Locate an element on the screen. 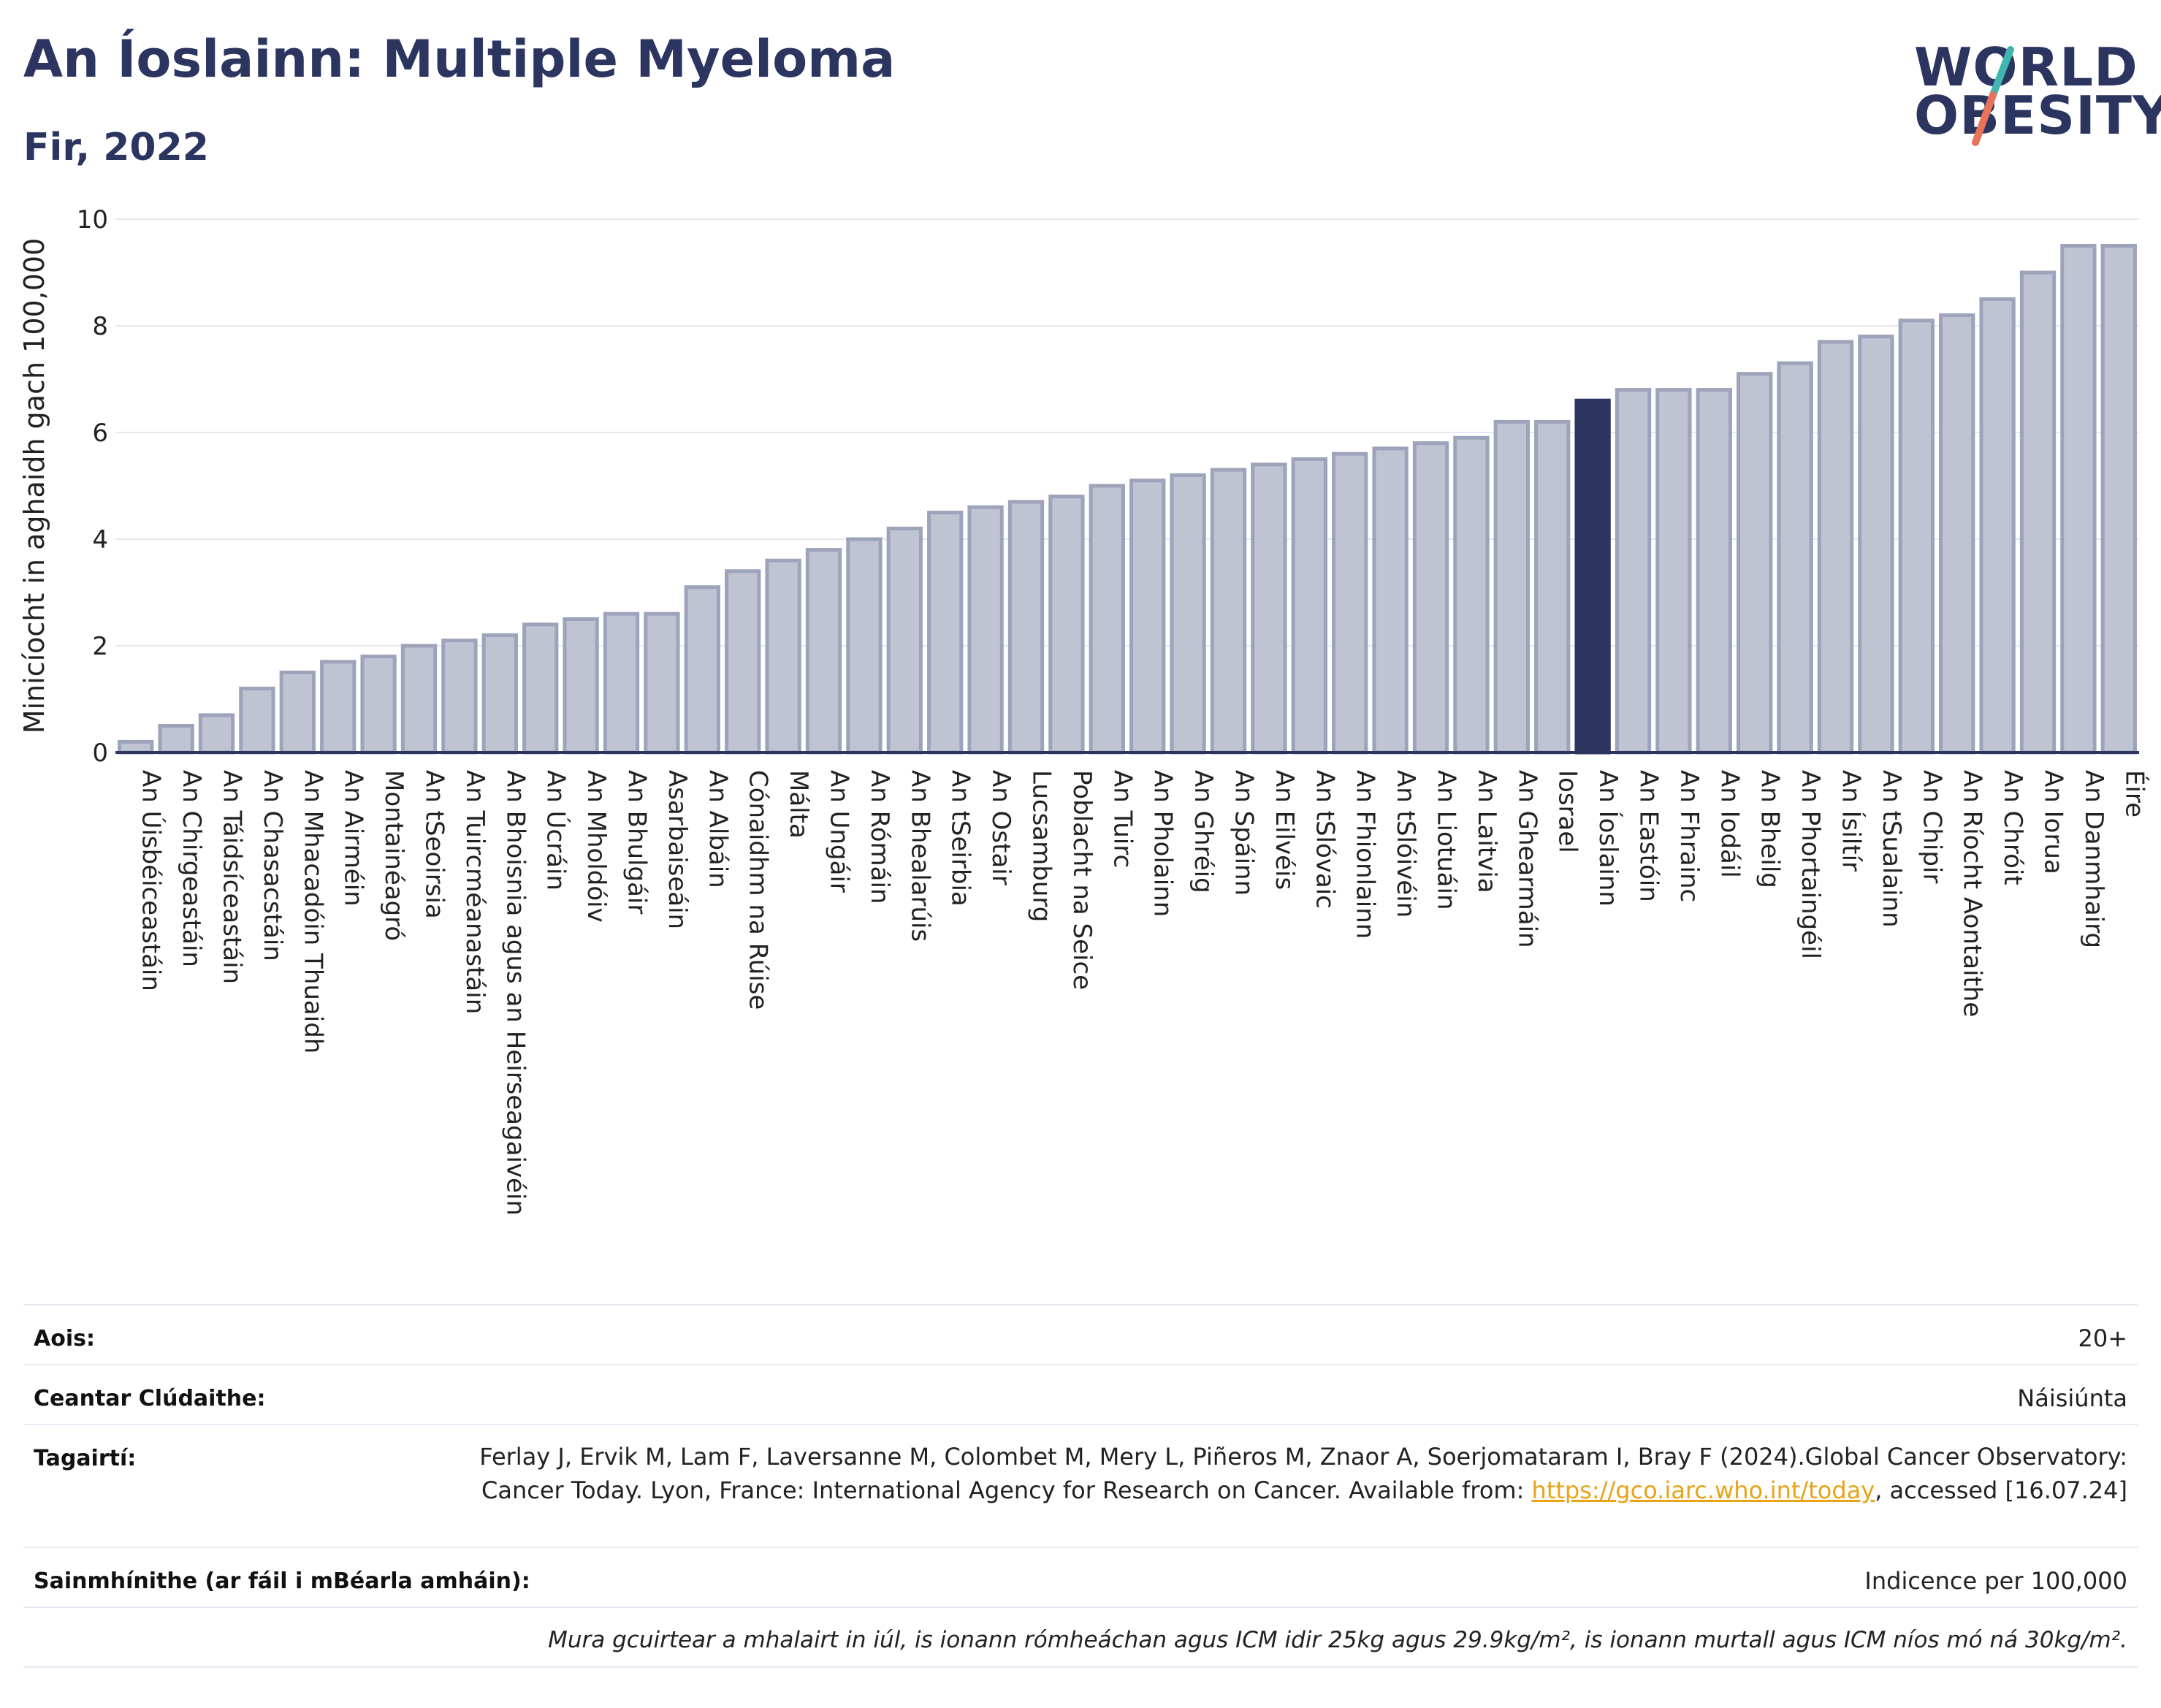  logo-text-world: WORLD is located at coordinates (2026, 67).